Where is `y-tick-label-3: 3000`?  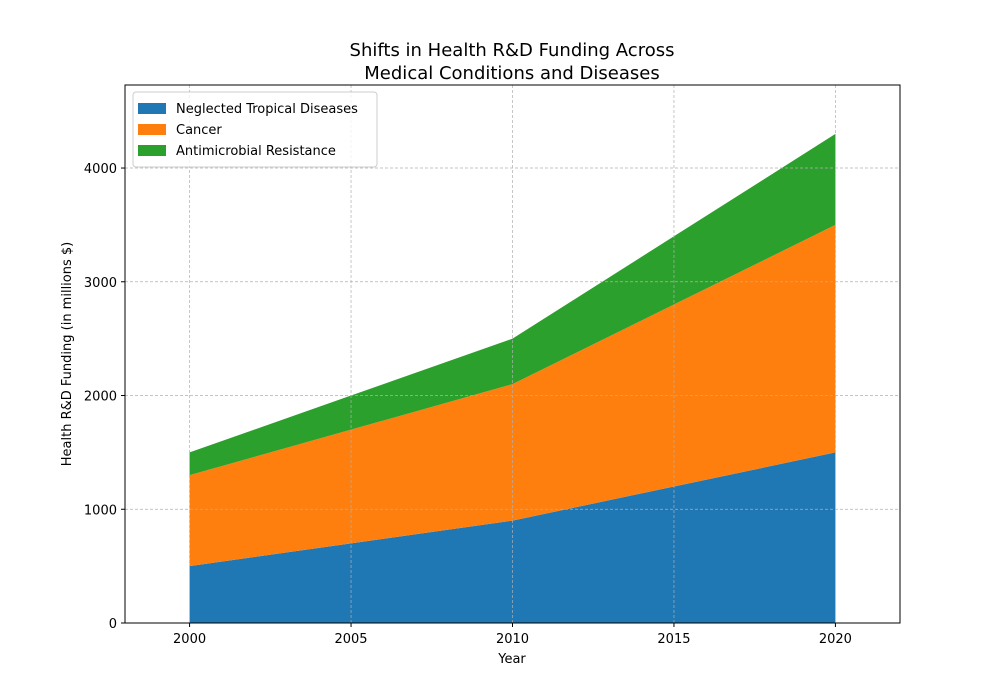
y-tick-label-3: 3000 is located at coordinates (100, 283).